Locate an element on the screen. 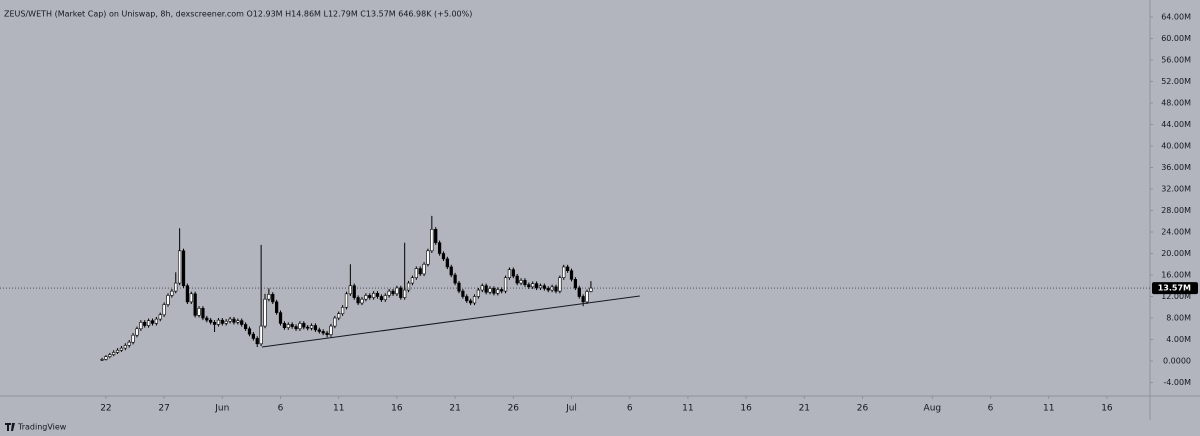 Image resolution: width=1200 pixels, height=436 pixels. y-tick-label: 48.00M is located at coordinates (1176, 102).